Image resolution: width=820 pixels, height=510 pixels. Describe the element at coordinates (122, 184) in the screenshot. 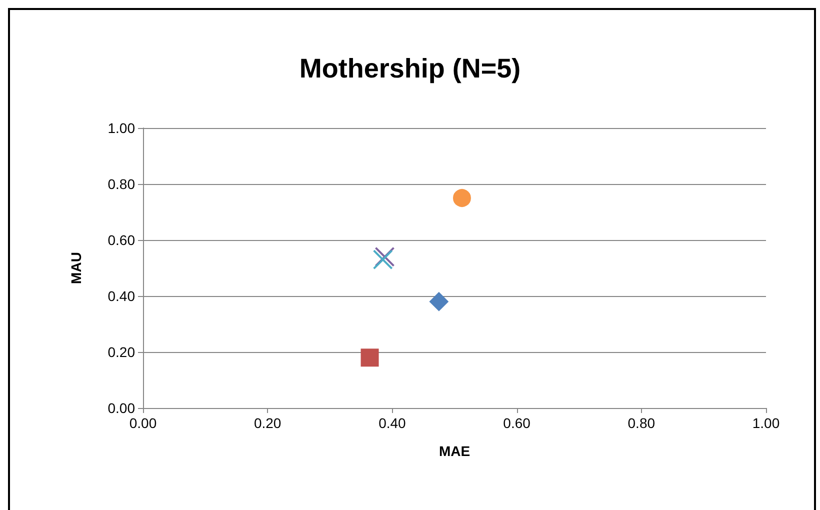

I see `y-tick-label: 0.80` at that location.